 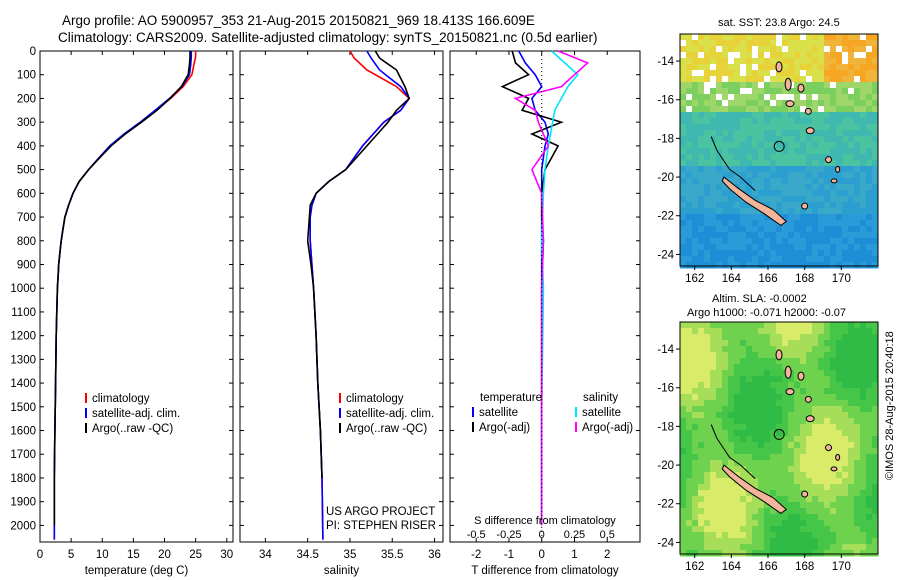 I want to click on y-tick-label: 2000, so click(x=23, y=526).